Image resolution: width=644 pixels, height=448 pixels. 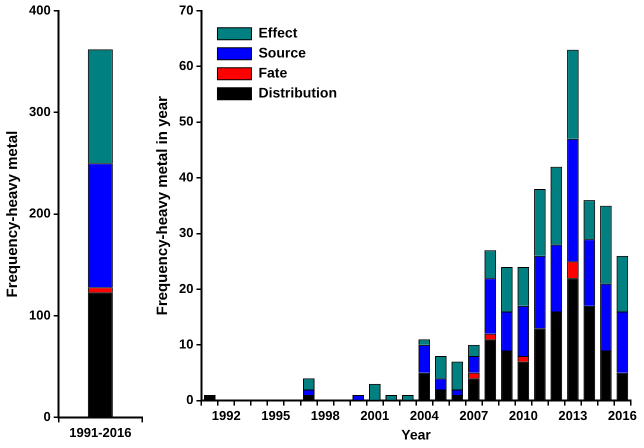 I want to click on legend-label: Effect, so click(x=278, y=32).